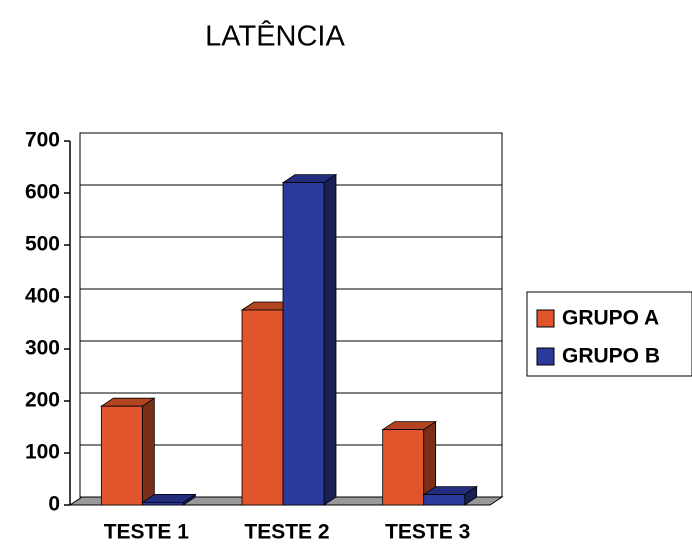  What do you see at coordinates (42, 400) in the screenshot?
I see `y-tick-label: 200` at bounding box center [42, 400].